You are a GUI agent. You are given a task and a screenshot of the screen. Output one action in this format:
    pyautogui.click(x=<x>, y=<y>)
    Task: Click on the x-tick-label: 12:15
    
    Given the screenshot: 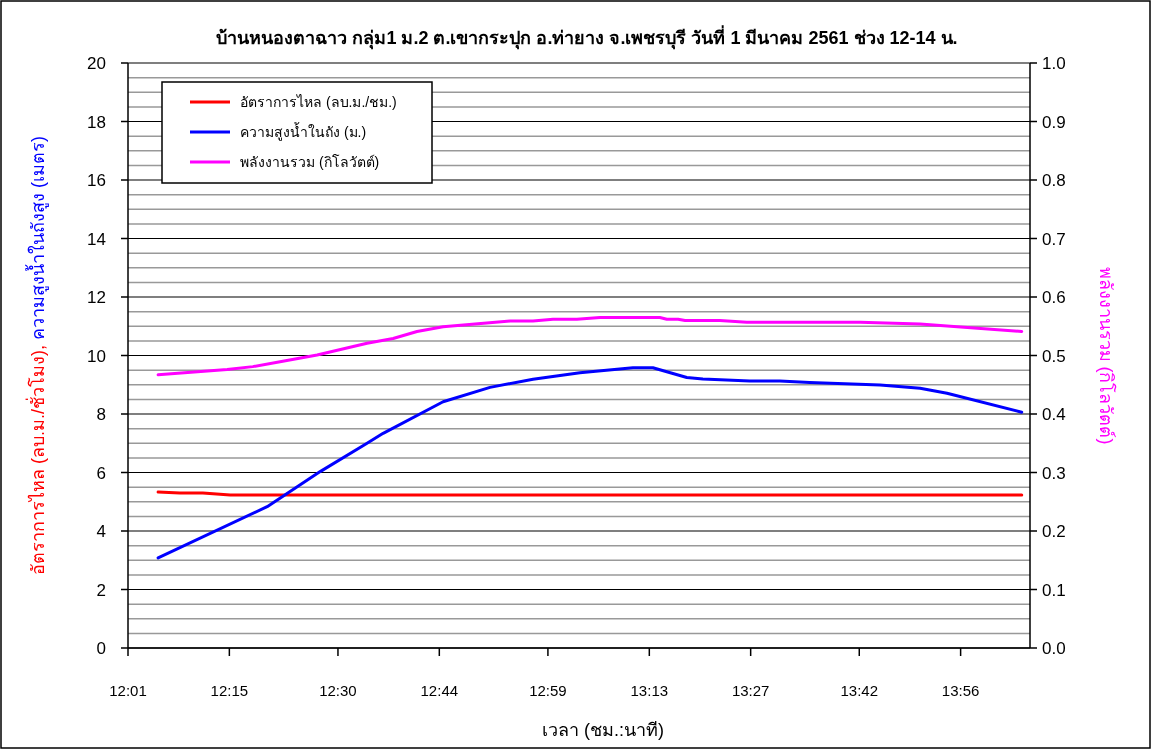 What is the action you would take?
    pyautogui.click(x=229, y=690)
    